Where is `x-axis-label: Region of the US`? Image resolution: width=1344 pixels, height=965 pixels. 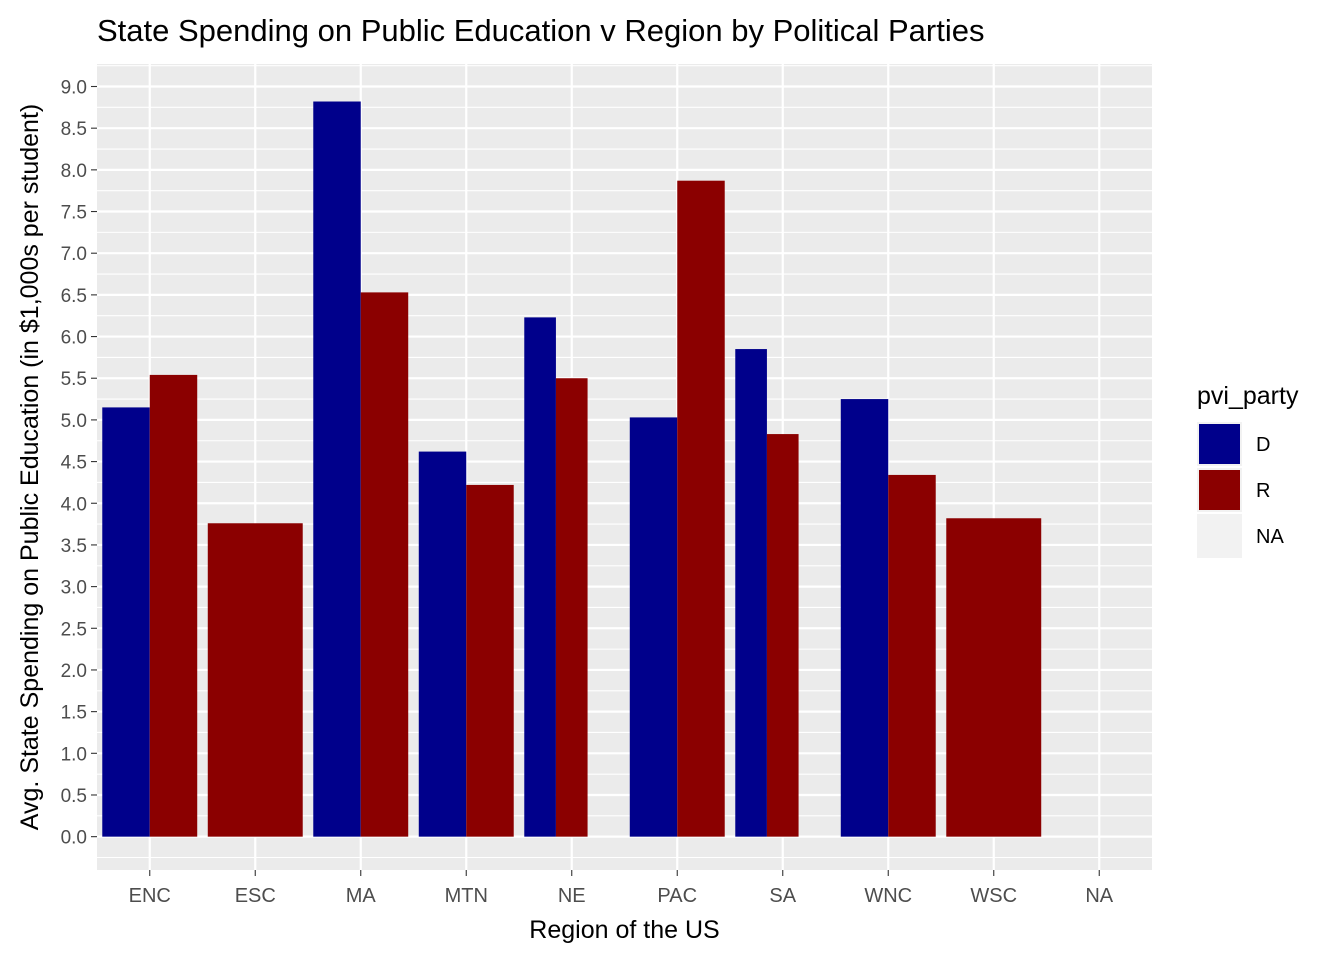 x-axis-label: Region of the US is located at coordinates (624, 930).